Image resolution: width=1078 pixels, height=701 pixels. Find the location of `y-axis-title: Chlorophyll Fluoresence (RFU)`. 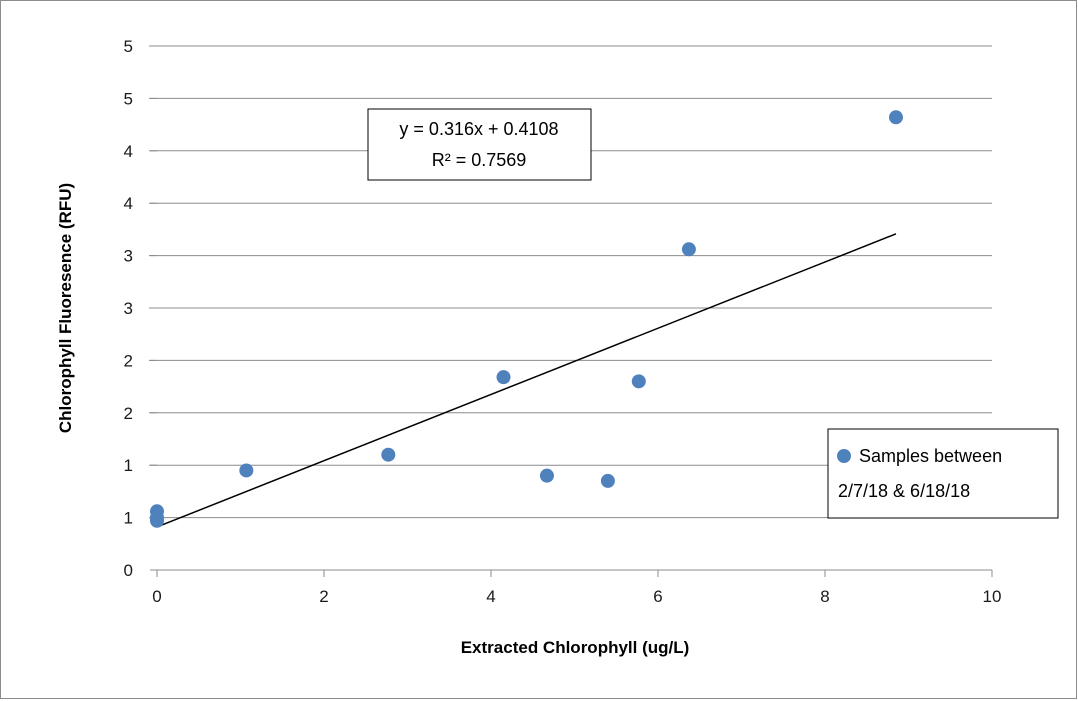

y-axis-title: Chlorophyll Fluoresence (RFU) is located at coordinates (65, 308).